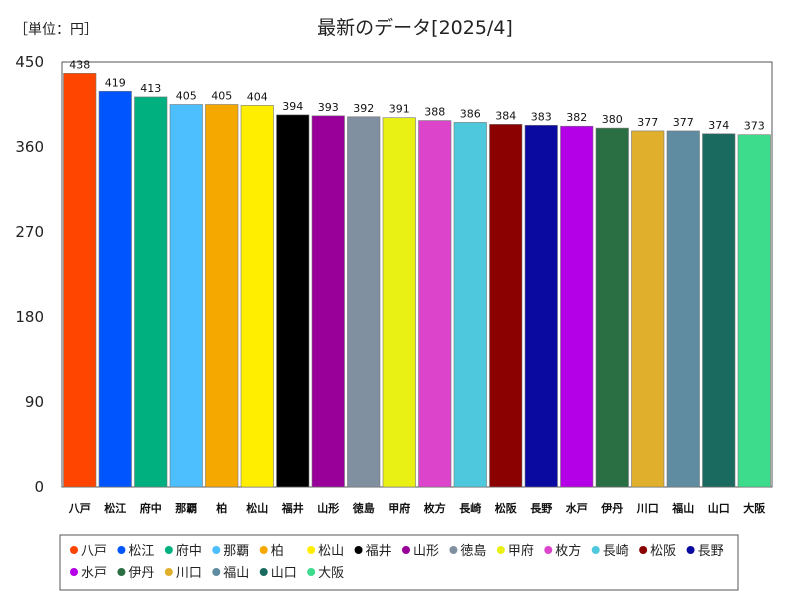 This screenshot has width=800, height=600. Describe the element at coordinates (257, 508) in the screenshot. I see `x-tick-label: 松山` at that location.